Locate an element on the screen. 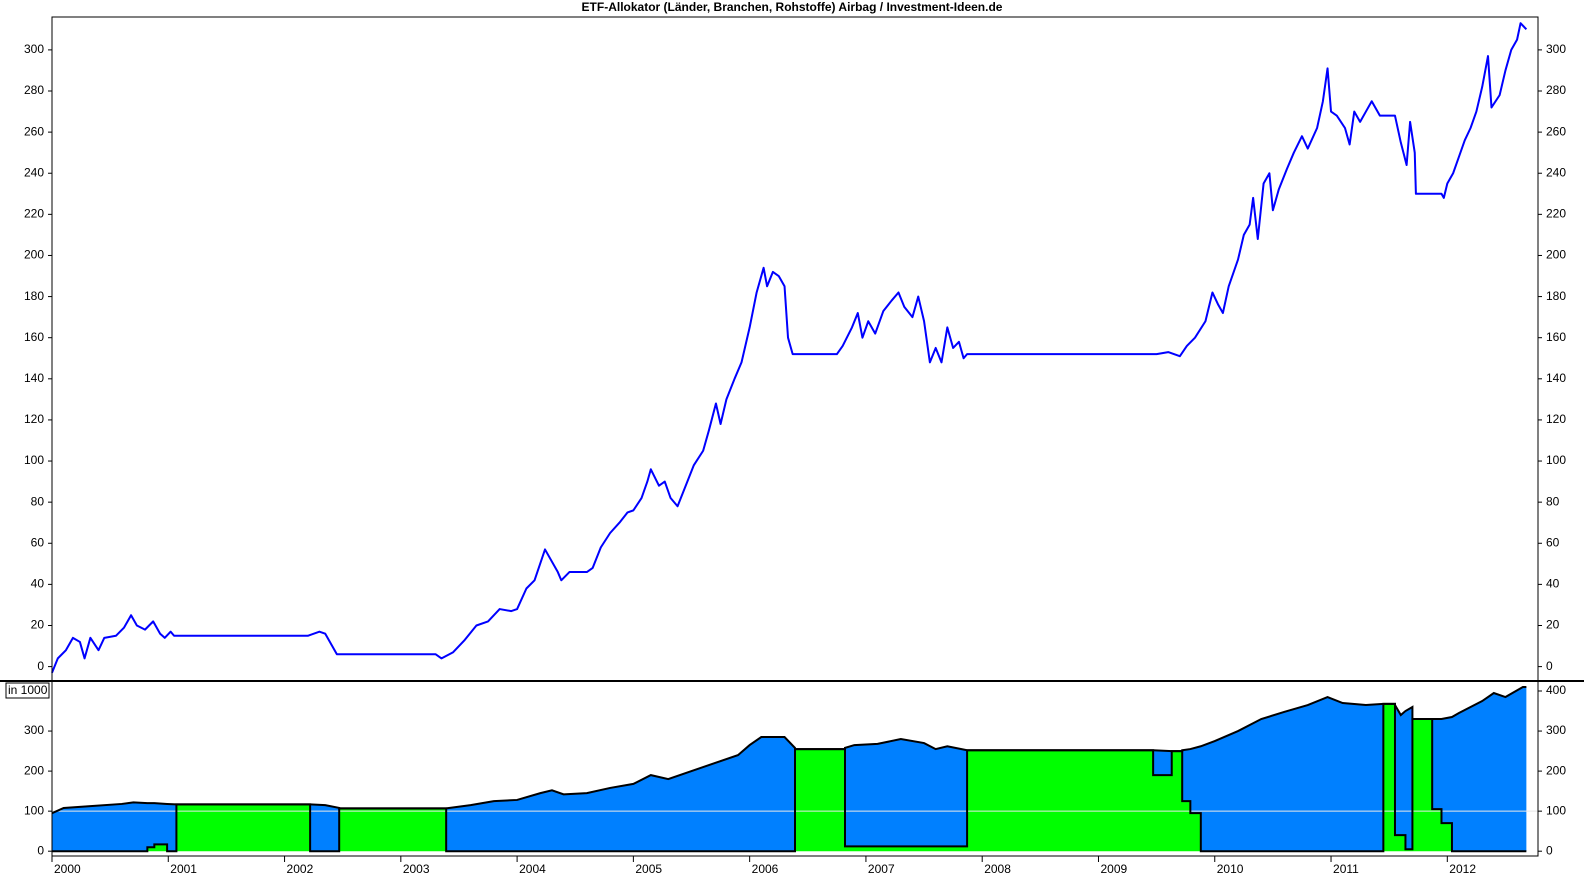  y2-tick-label: 280 is located at coordinates (1556, 90).